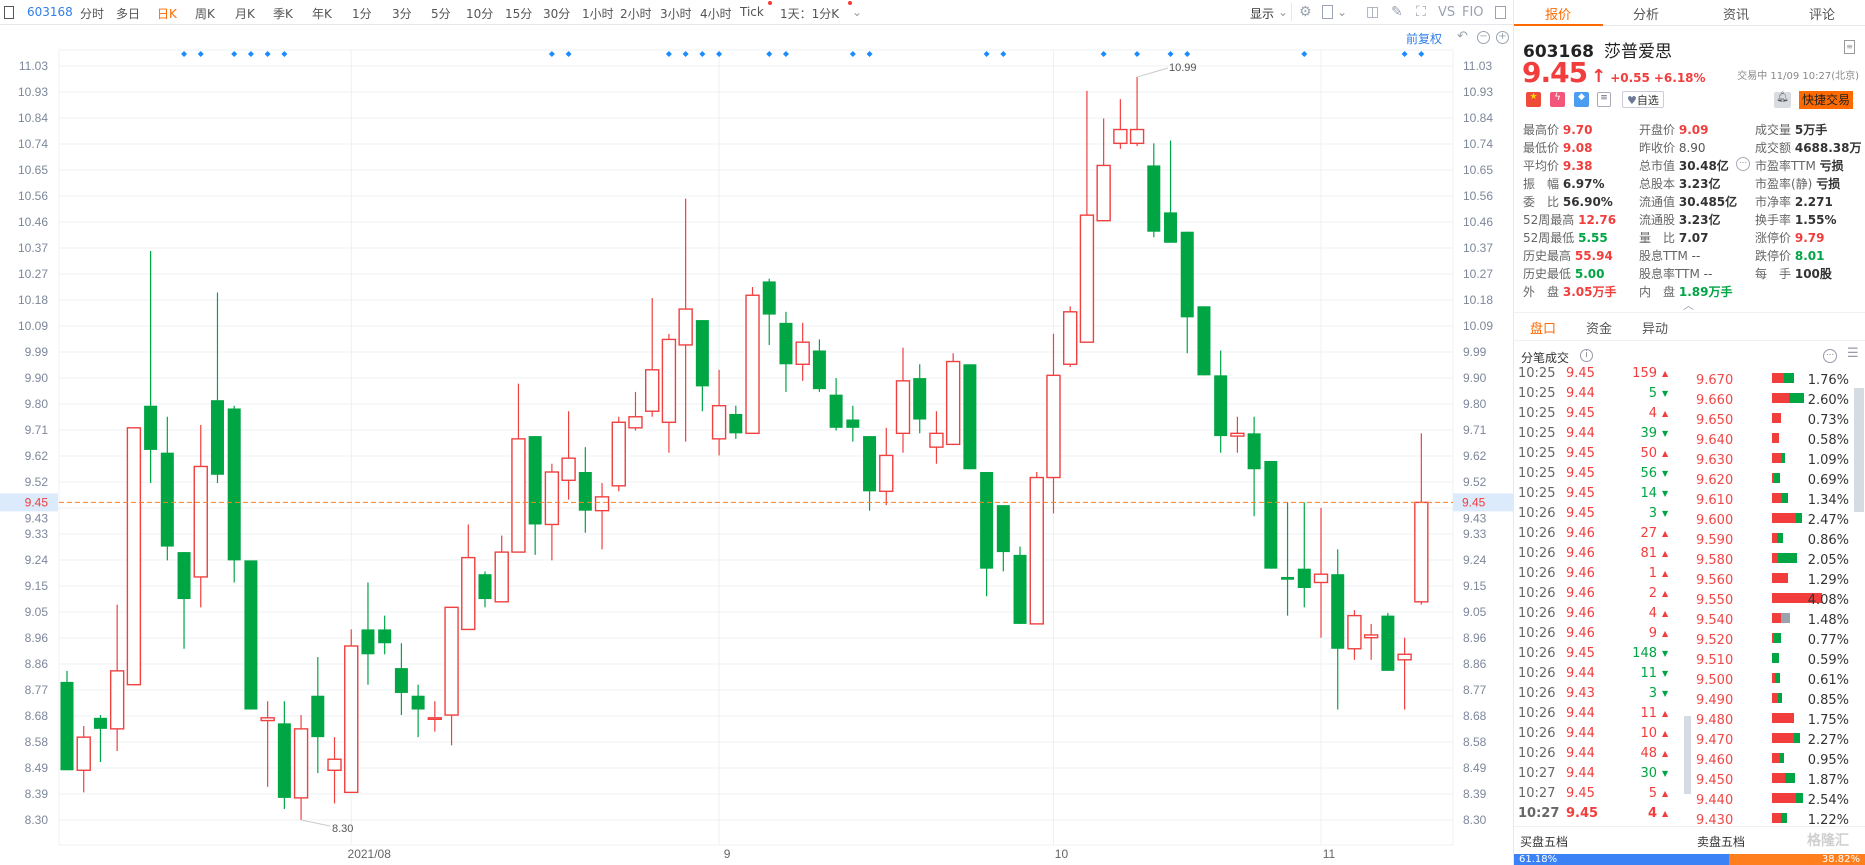 This screenshot has width=1865, height=865. What do you see at coordinates (1543, 329) in the screenshot?
I see `subtab-orderbook: 盘口` at bounding box center [1543, 329].